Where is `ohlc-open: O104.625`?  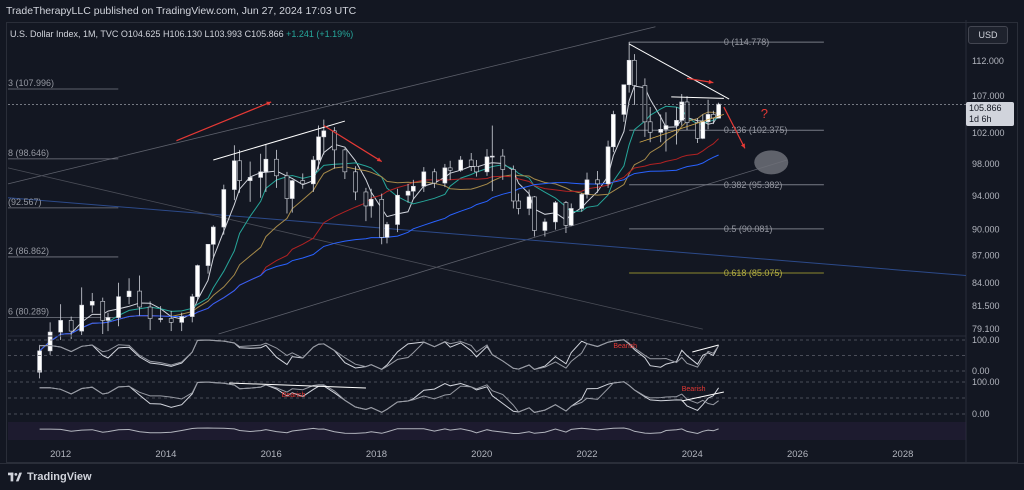
ohlc-open: O104.625 is located at coordinates (140, 34).